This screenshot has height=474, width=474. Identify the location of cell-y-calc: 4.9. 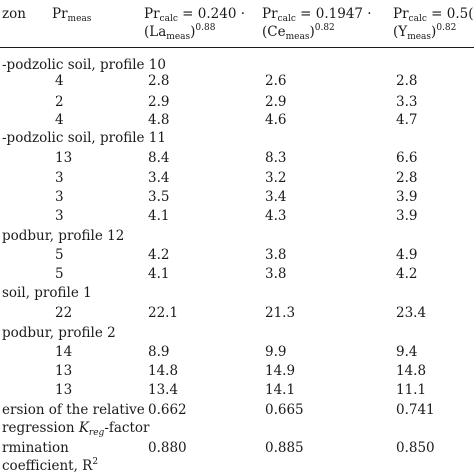
(407, 255).